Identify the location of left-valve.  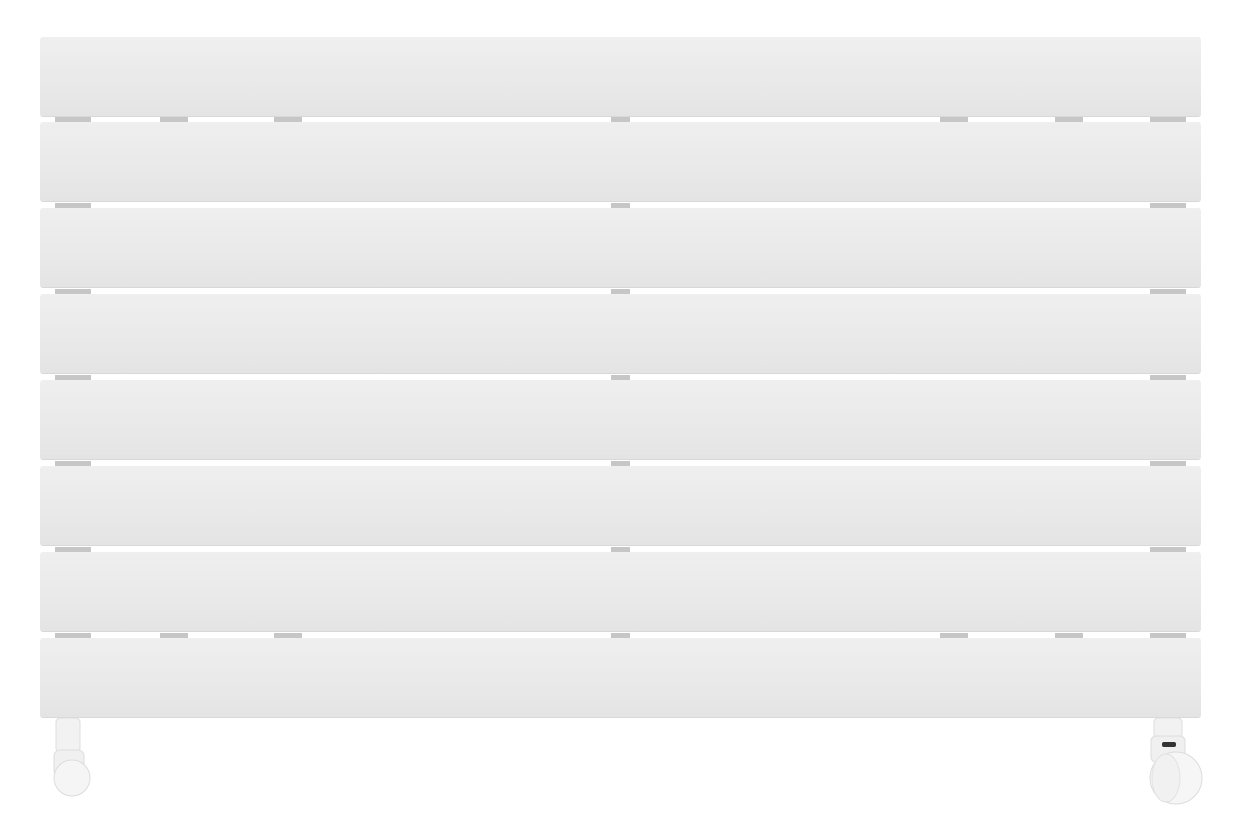
(72, 757).